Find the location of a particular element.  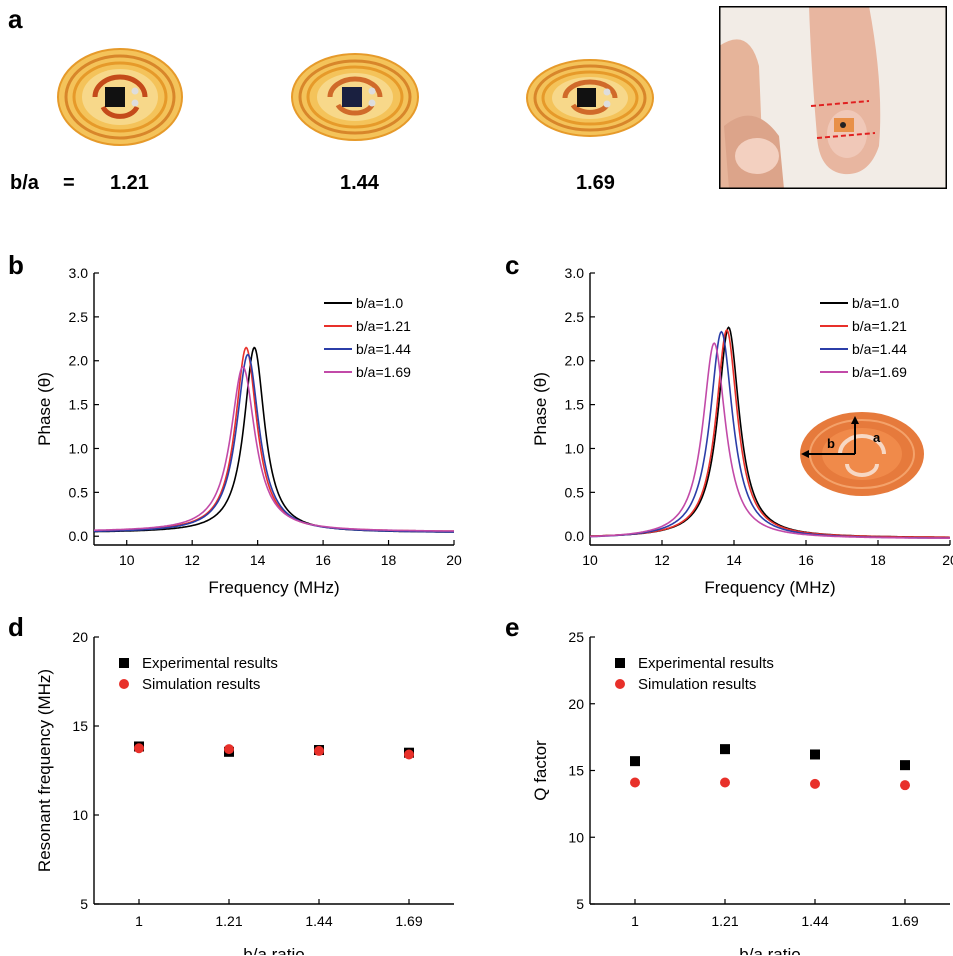

finger-photo is located at coordinates (833, 97).